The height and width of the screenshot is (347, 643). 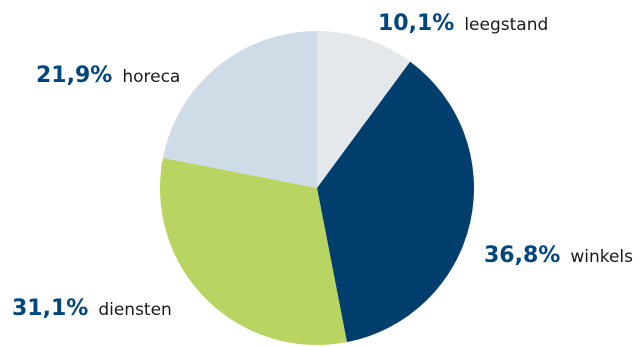 I want to click on name-horeca: horeca, so click(x=151, y=77).